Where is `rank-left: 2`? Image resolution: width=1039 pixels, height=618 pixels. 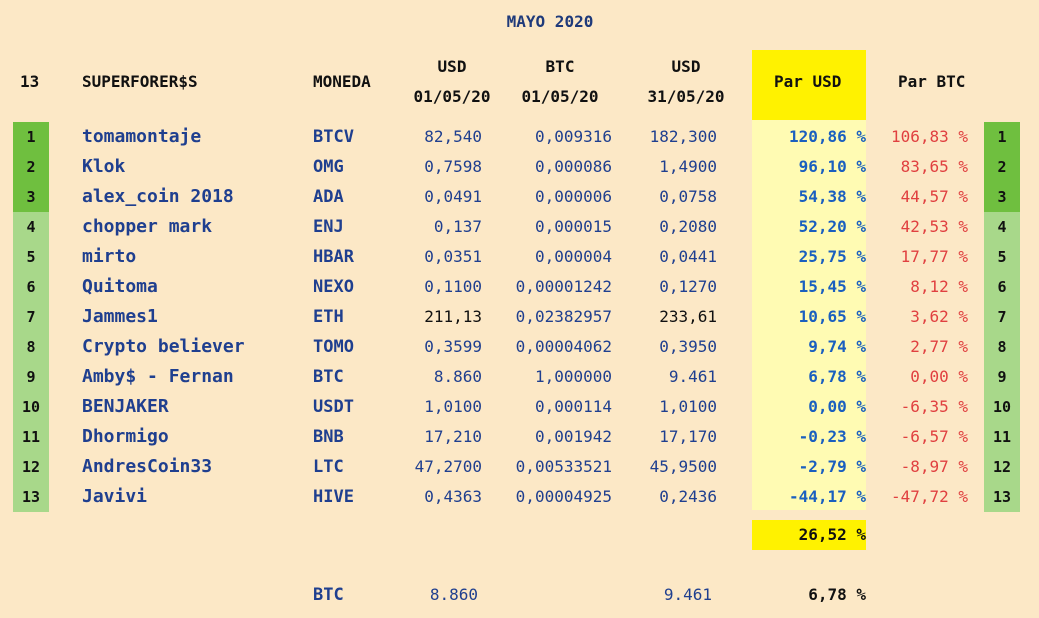
rank-left: 2 is located at coordinates (31, 167).